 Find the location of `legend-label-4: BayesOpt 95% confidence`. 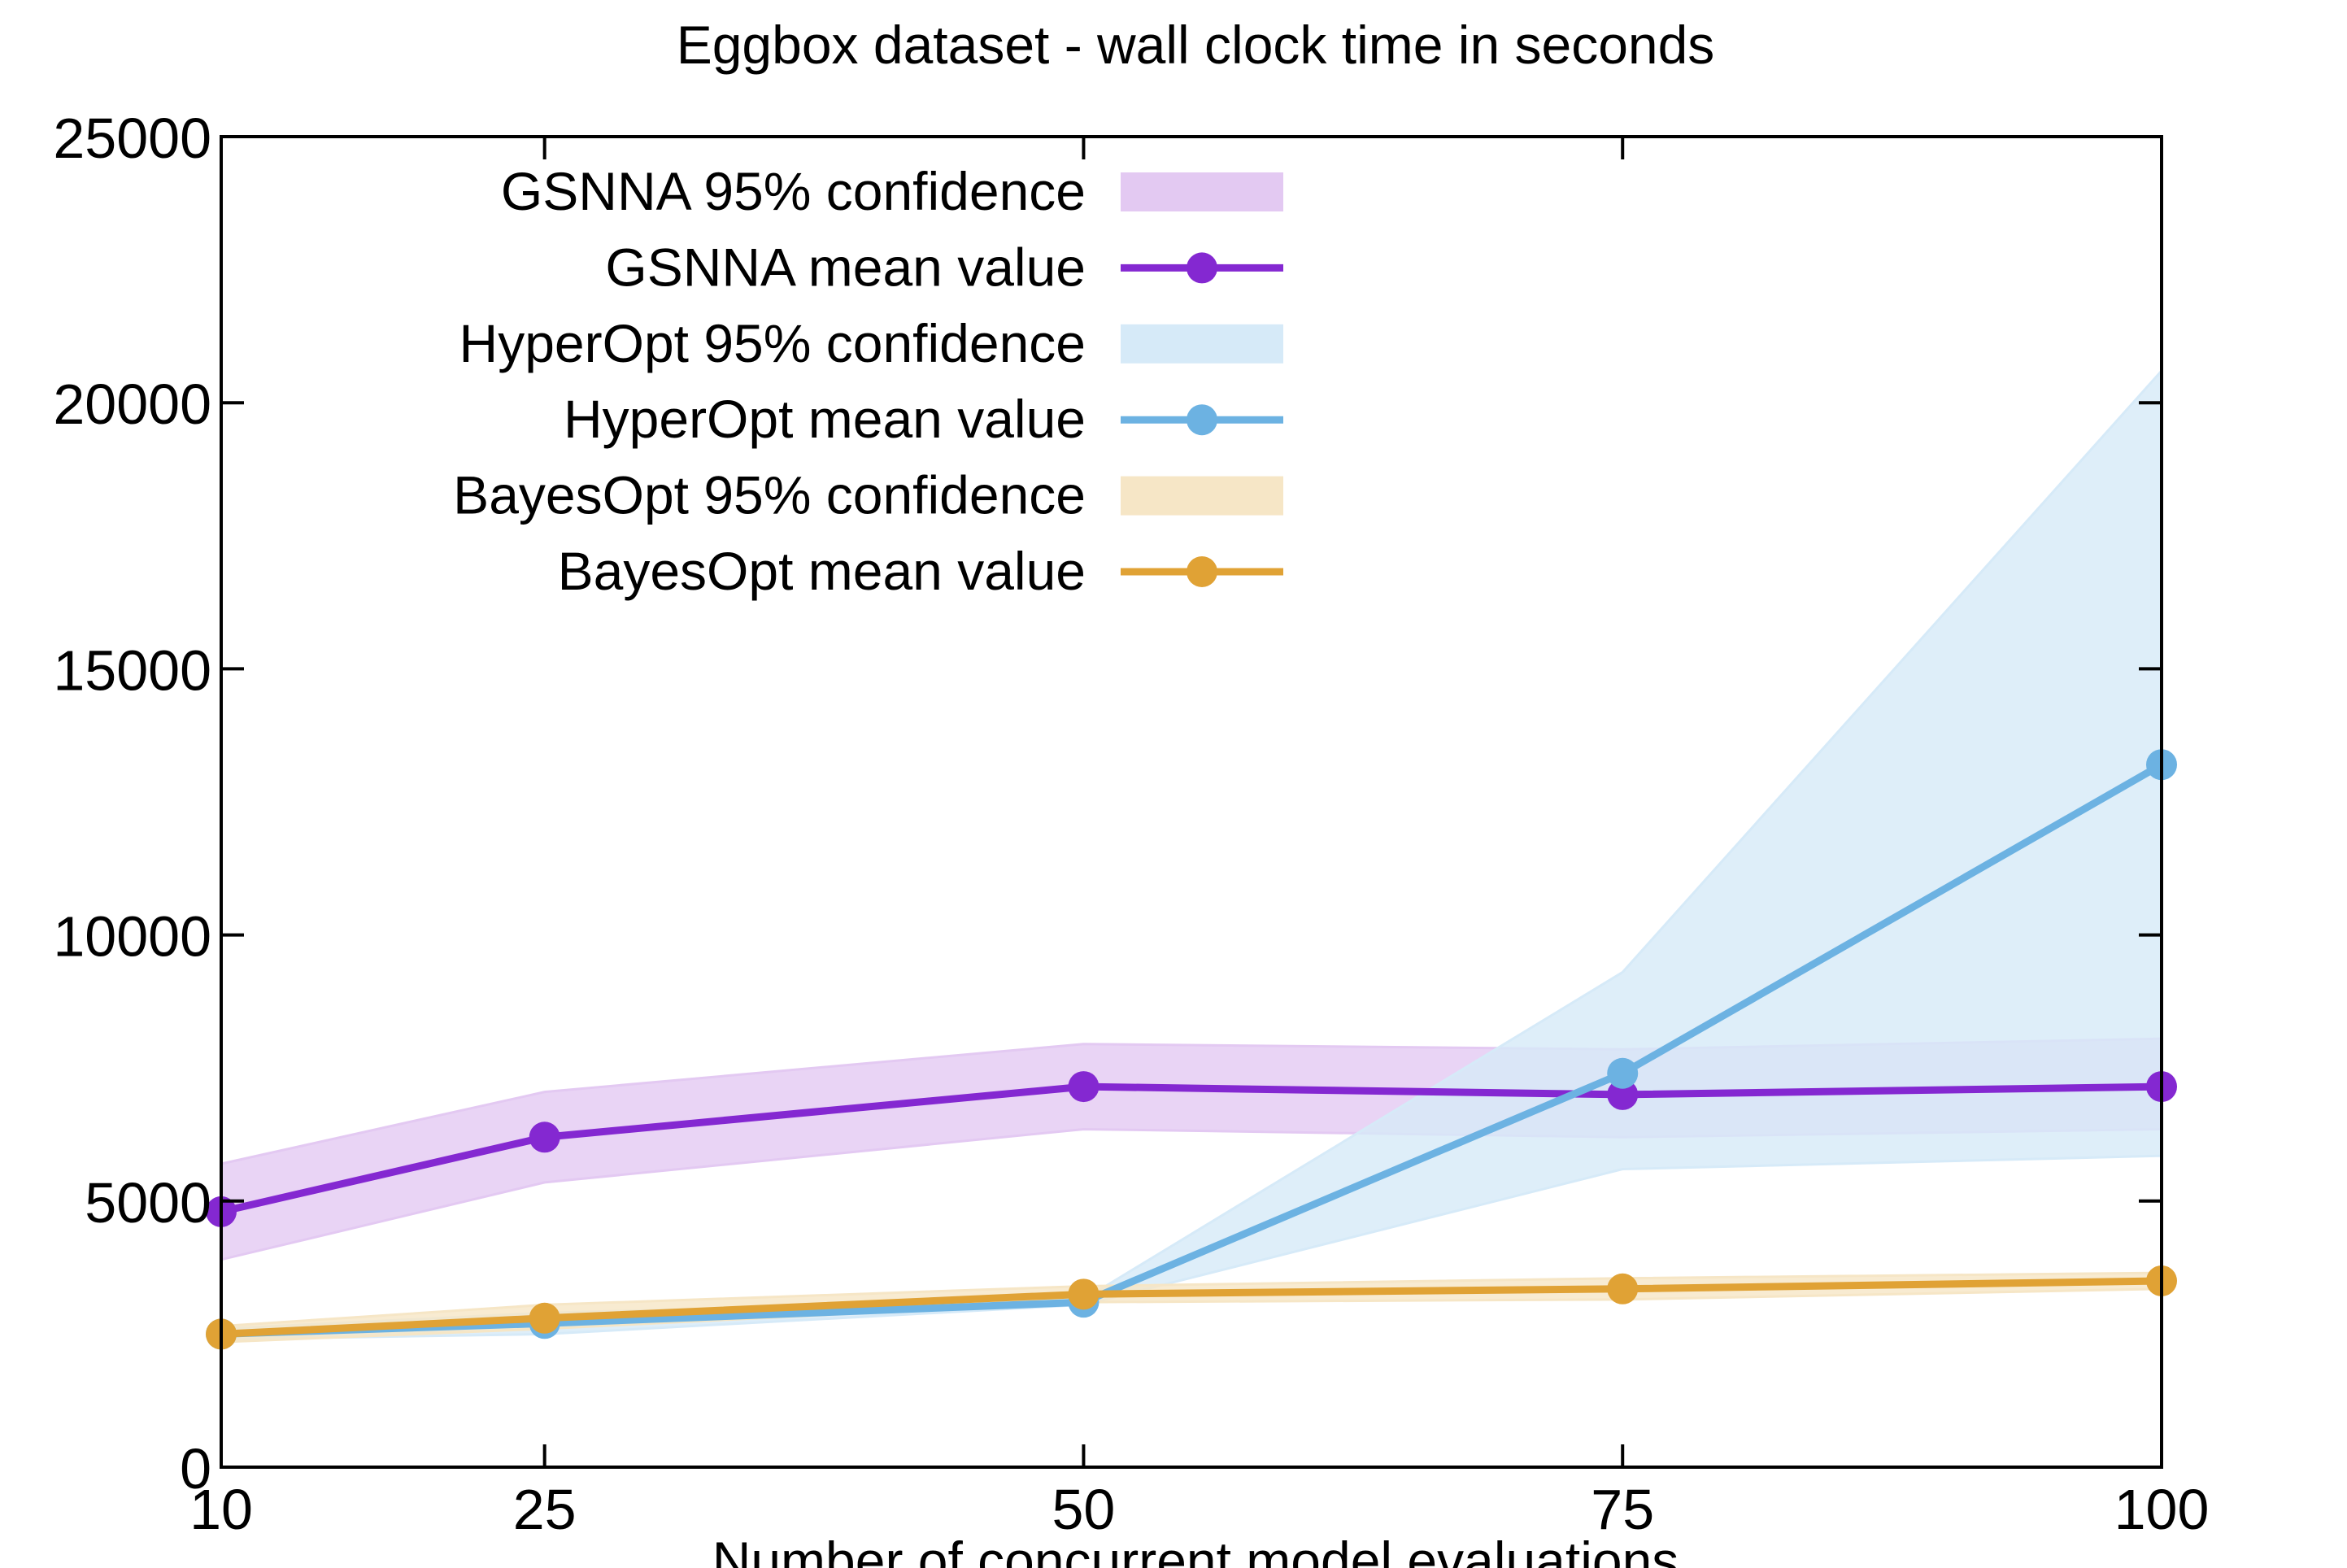

legend-label-4: BayesOpt 95% confidence is located at coordinates (769, 495).